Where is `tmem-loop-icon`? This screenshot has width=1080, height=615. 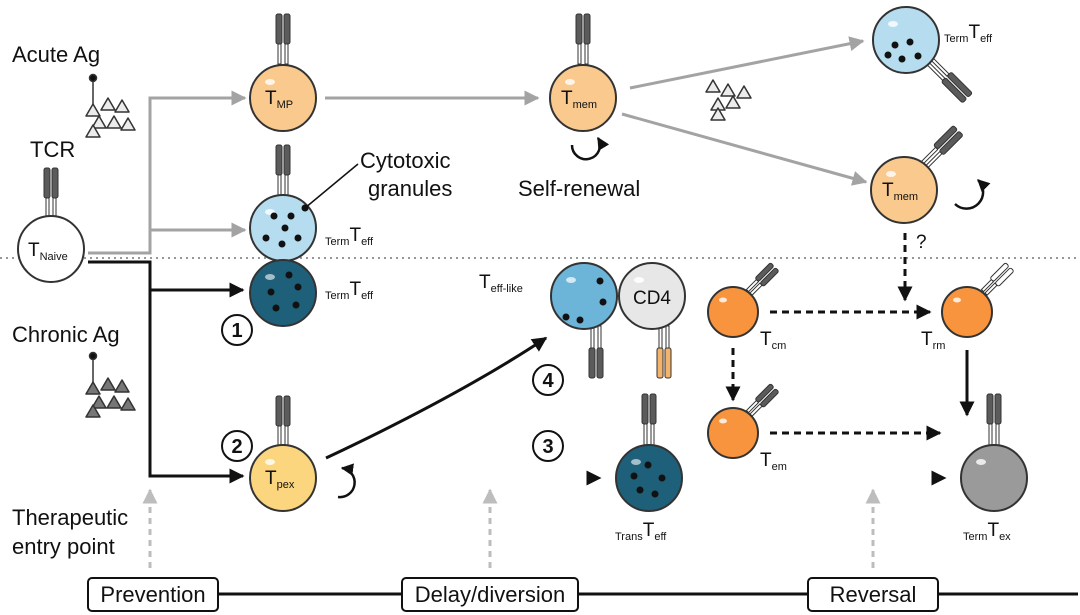 tmem-loop-icon is located at coordinates (972, 194).